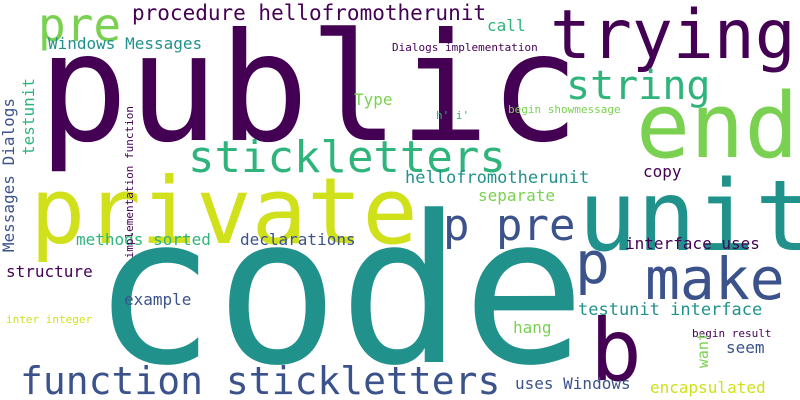  What do you see at coordinates (125, 43) in the screenshot?
I see `word-windows-messages: Windows Messages` at bounding box center [125, 43].